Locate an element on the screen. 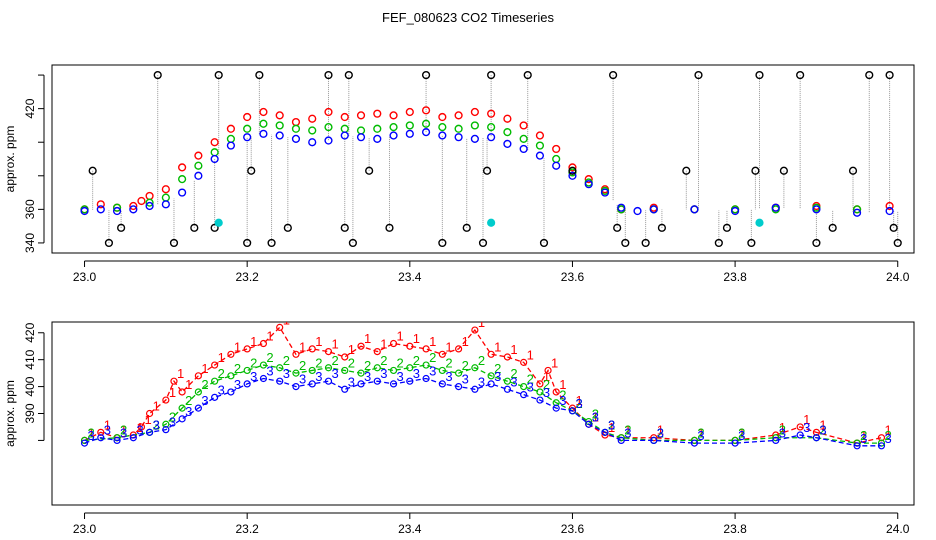 The width and height of the screenshot is (936, 540). y-tick-label: 400 is located at coordinates (30, 386).